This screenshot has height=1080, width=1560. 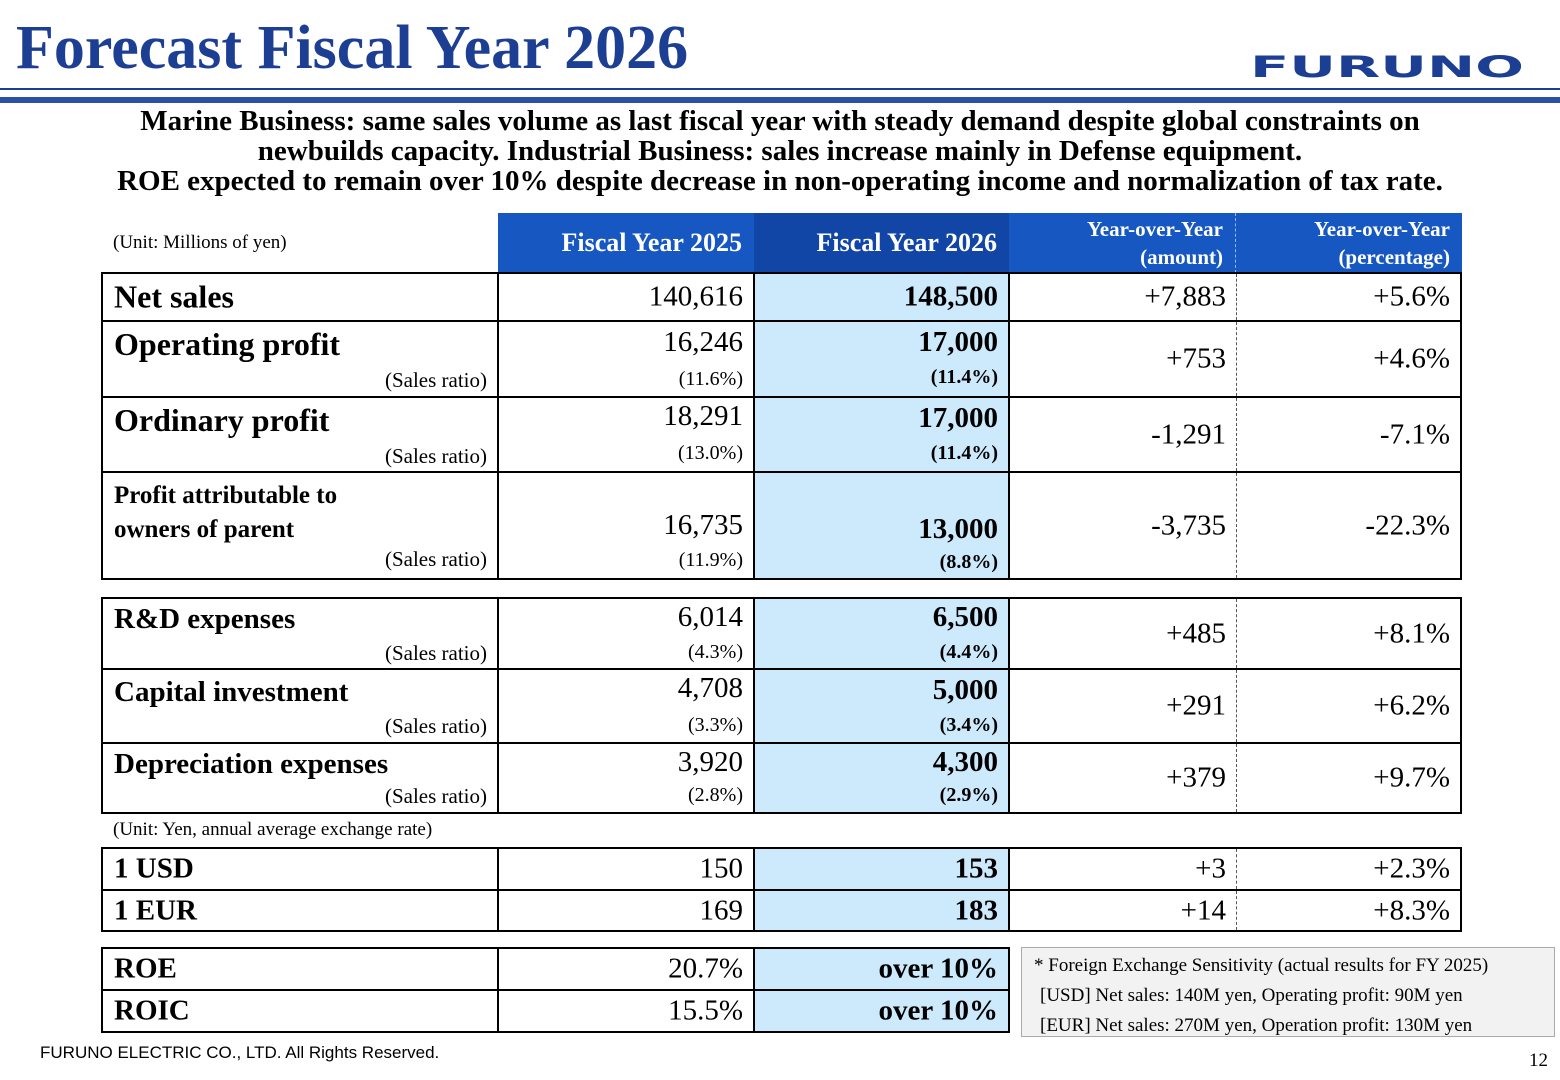 I want to click on value-yoy-pct: +2.3%, so click(x=1411, y=868).